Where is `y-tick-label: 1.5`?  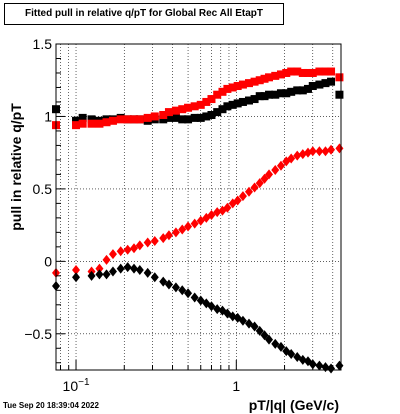
y-tick-label: 1.5 is located at coordinates (43, 44).